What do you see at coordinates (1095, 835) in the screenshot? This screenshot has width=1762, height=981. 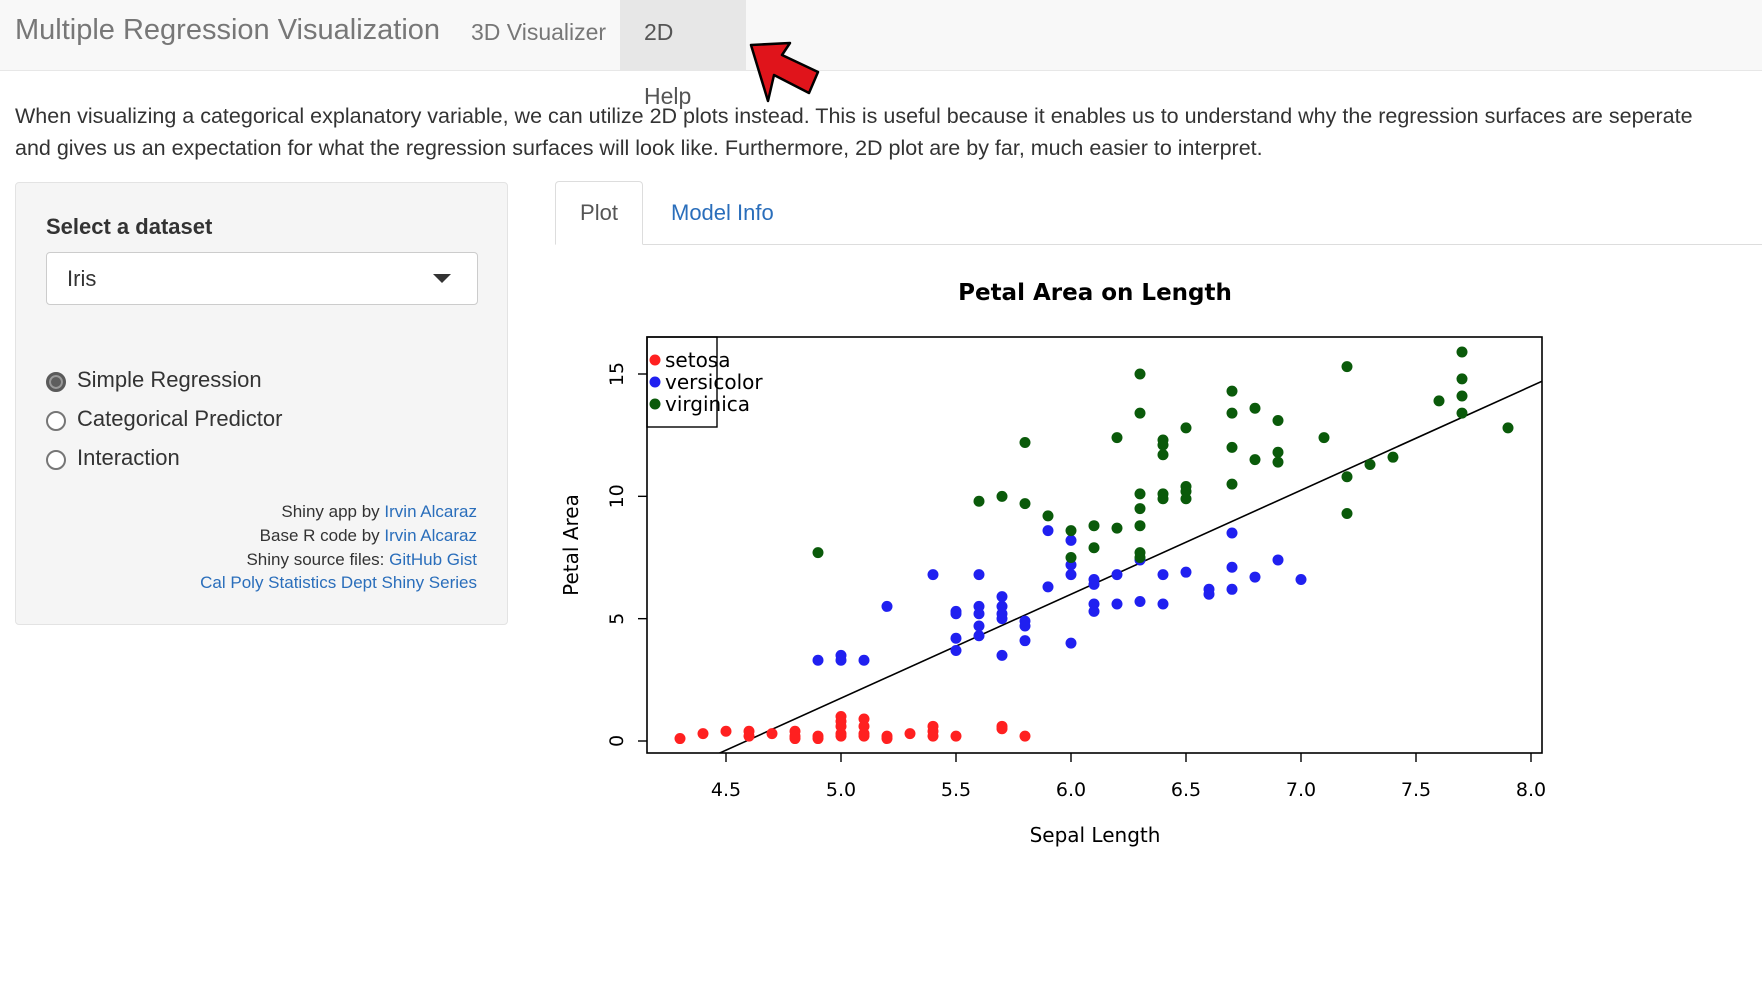 I see `x-axis-label: Sepal Length` at bounding box center [1095, 835].